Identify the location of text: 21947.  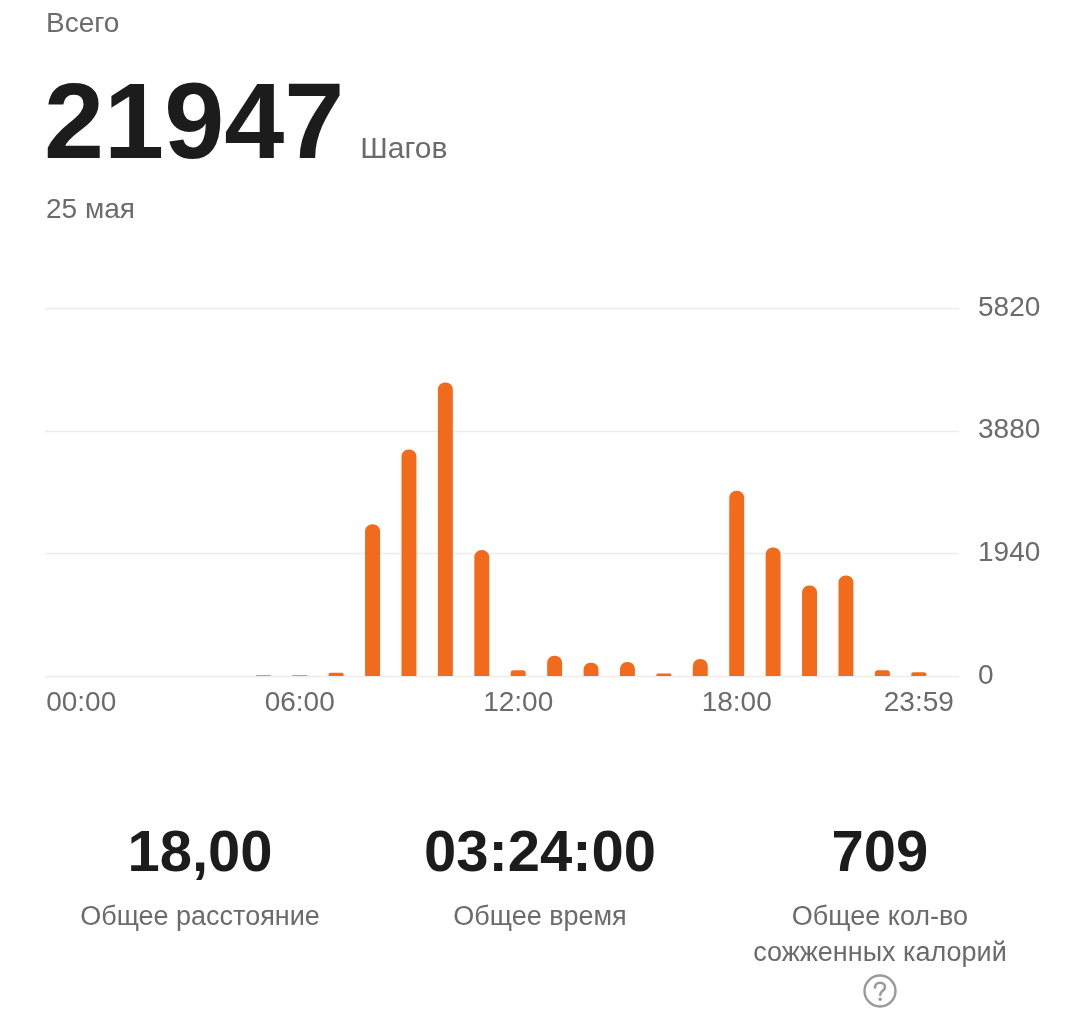
(194, 120).